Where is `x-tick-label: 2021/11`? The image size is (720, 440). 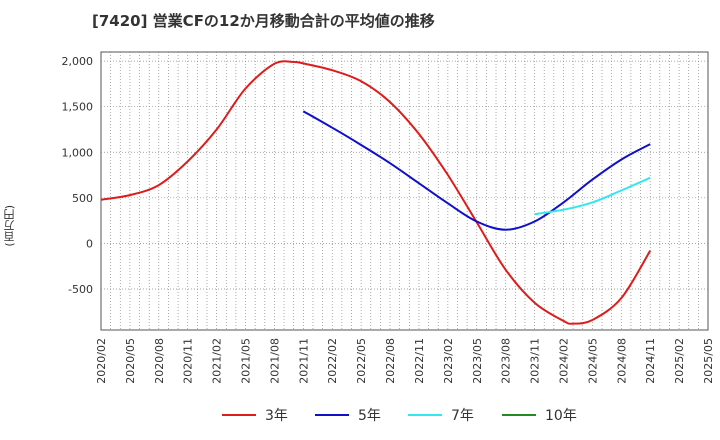
x-tick-label: 2021/11 is located at coordinates (303, 361).